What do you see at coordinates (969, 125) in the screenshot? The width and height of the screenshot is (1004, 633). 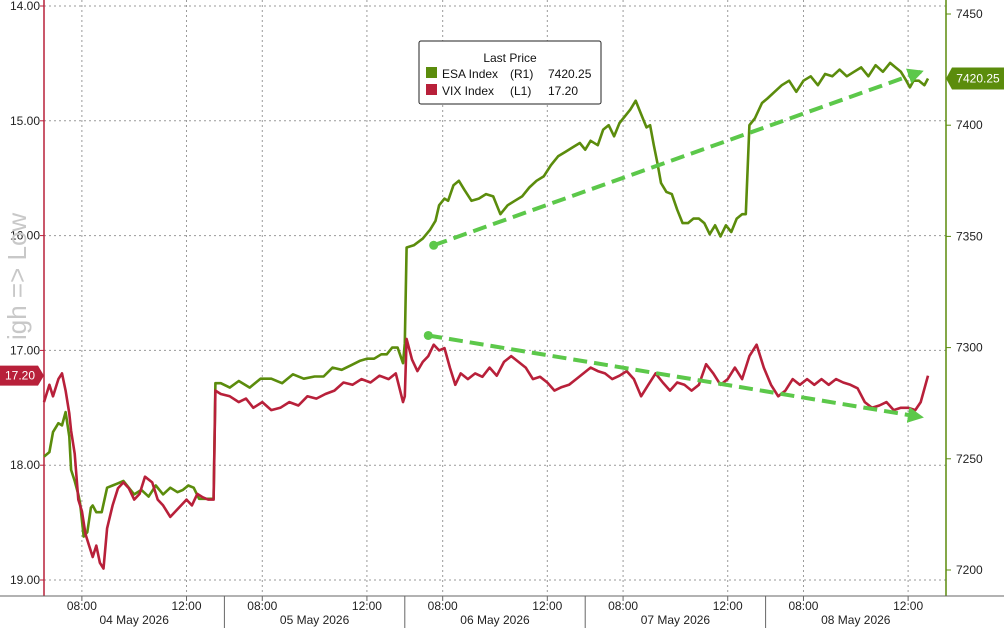 I see `right-tick-label: 7400` at bounding box center [969, 125].